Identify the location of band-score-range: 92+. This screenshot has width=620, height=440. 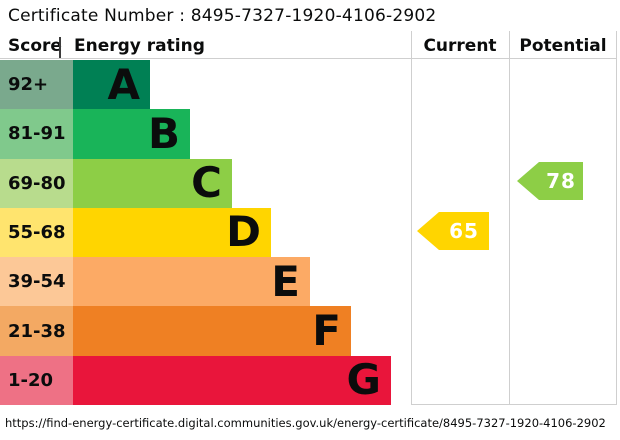
(36, 85).